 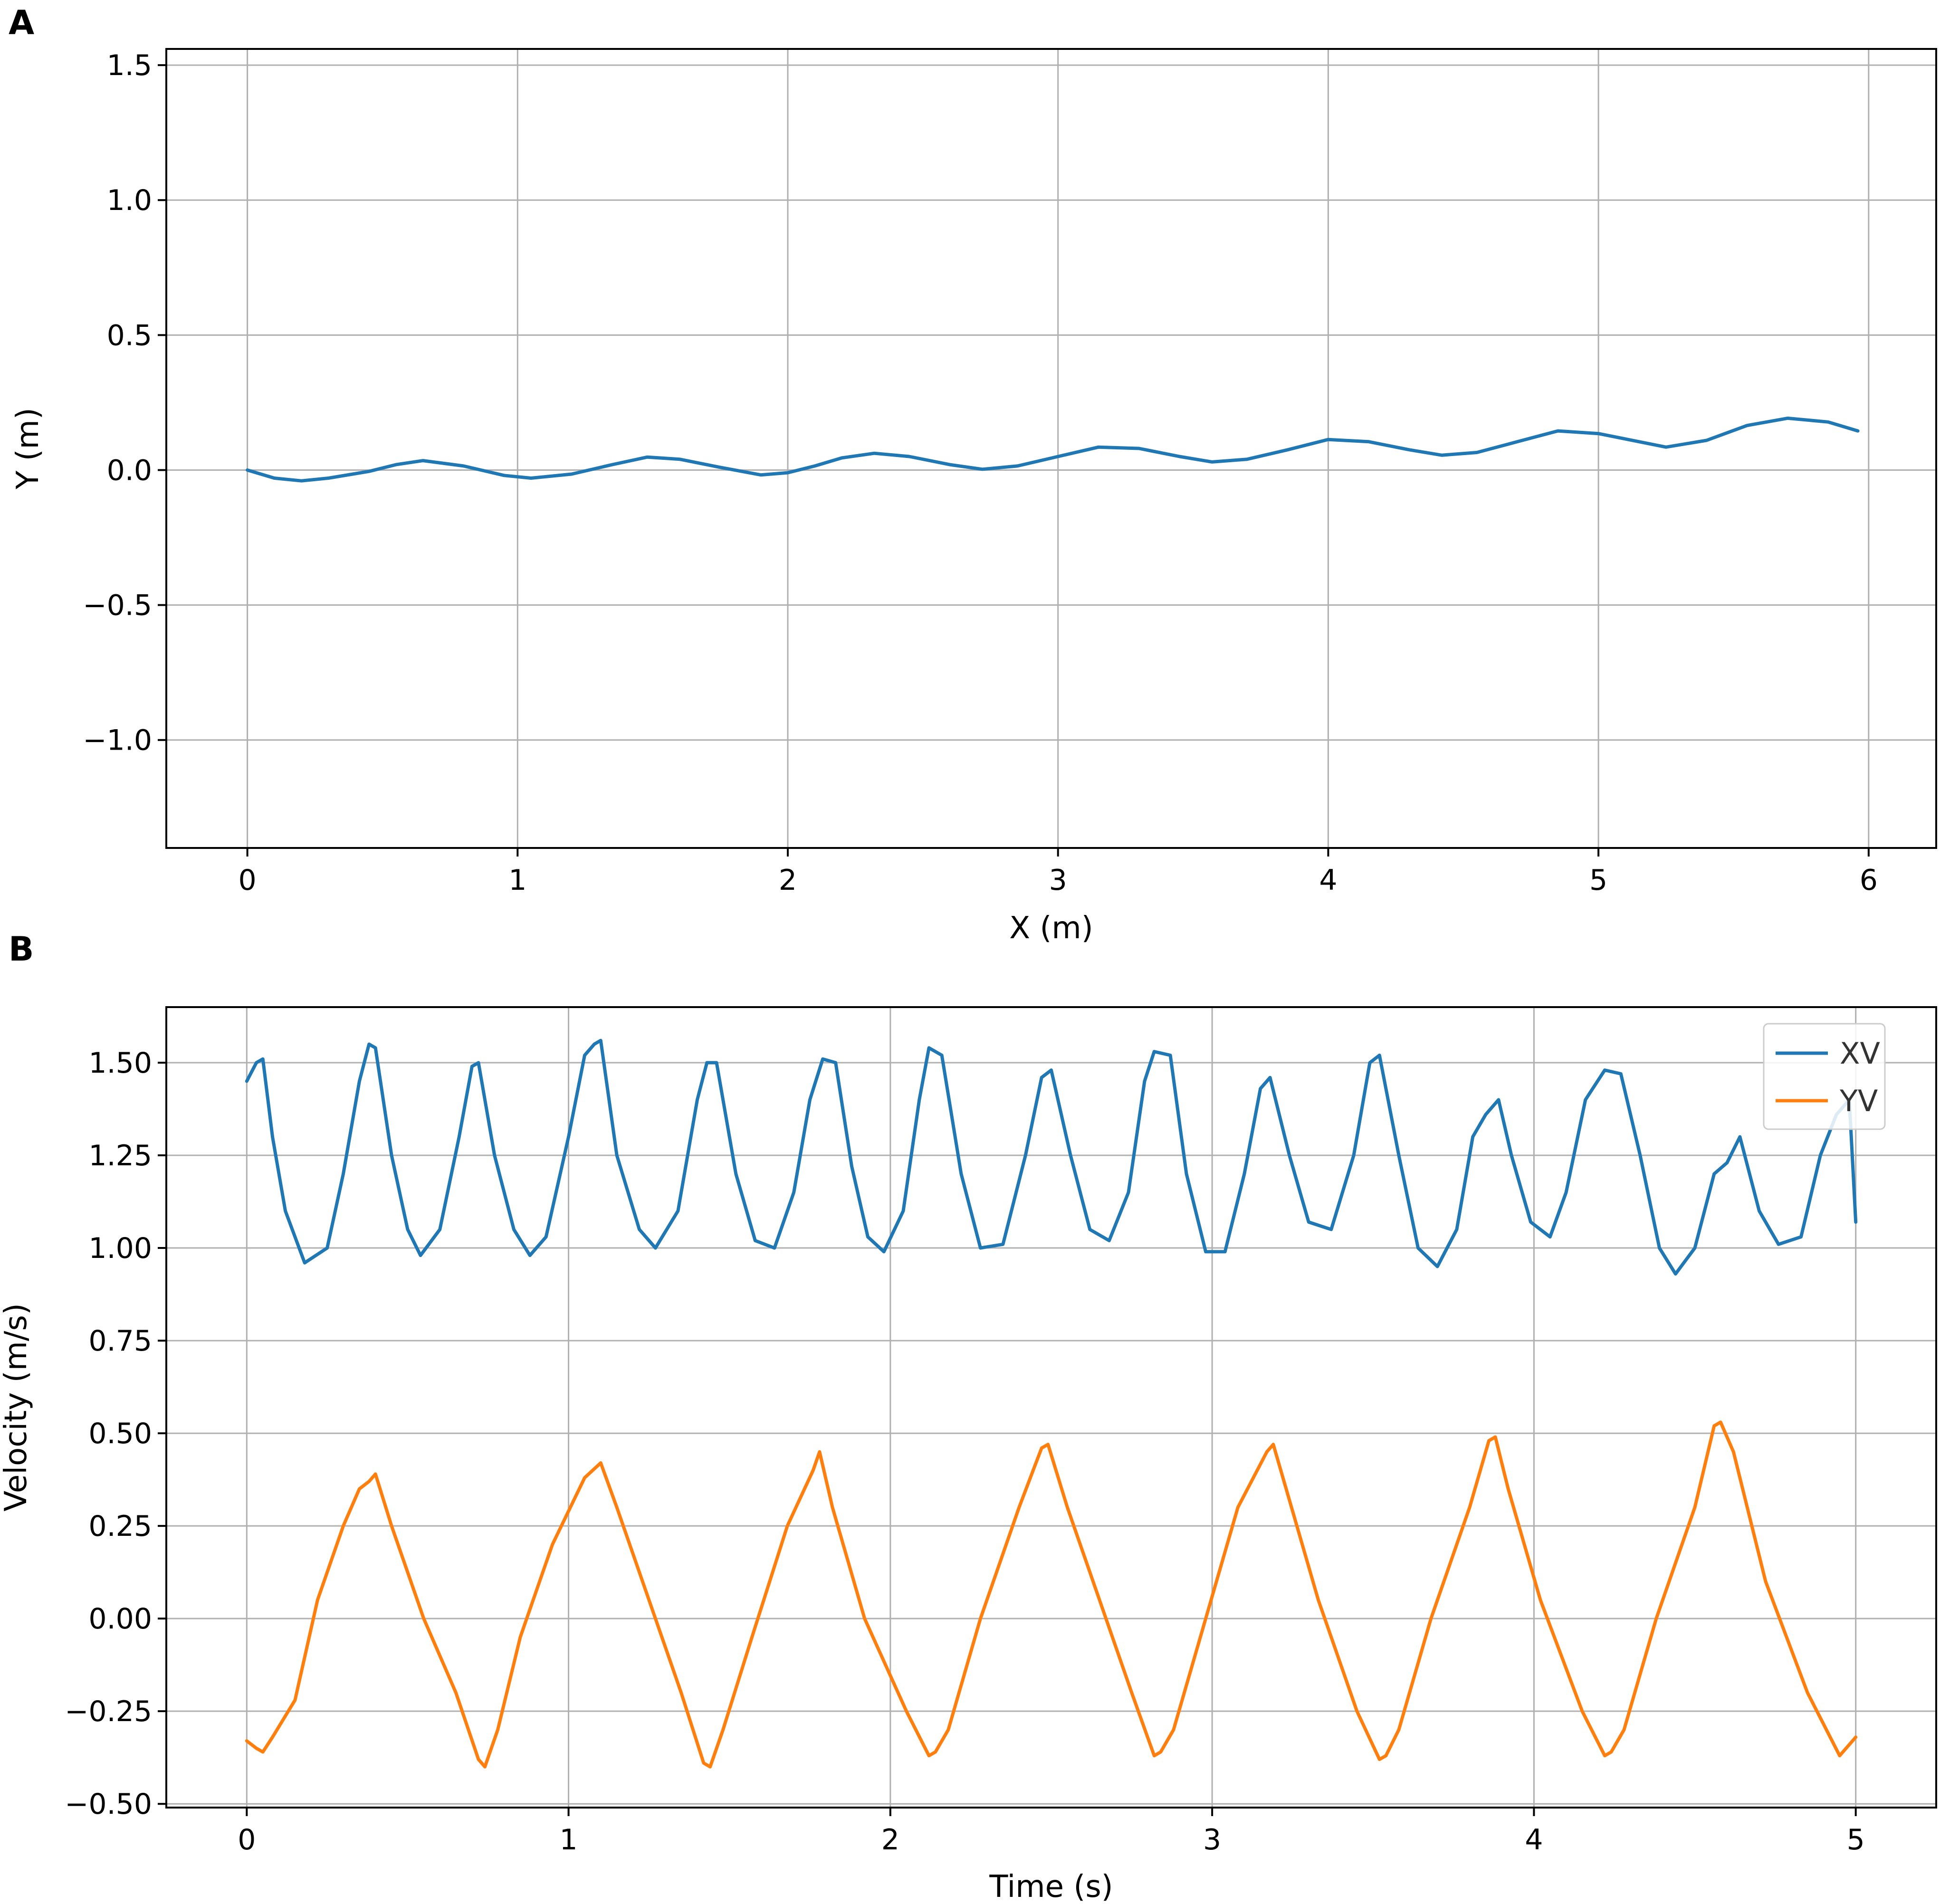 I want to click on series-line-xv, so click(x=1051, y=1157).